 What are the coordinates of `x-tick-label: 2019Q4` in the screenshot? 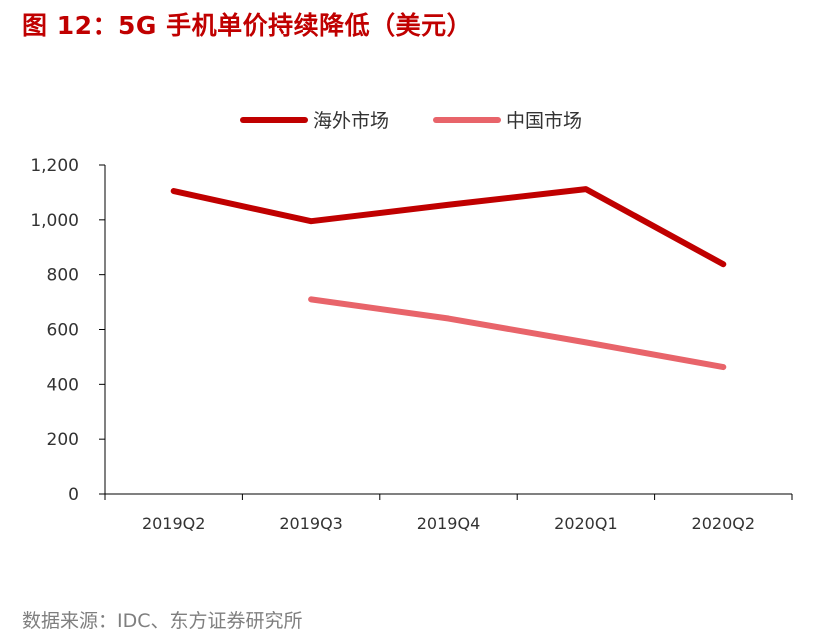 It's located at (449, 523).